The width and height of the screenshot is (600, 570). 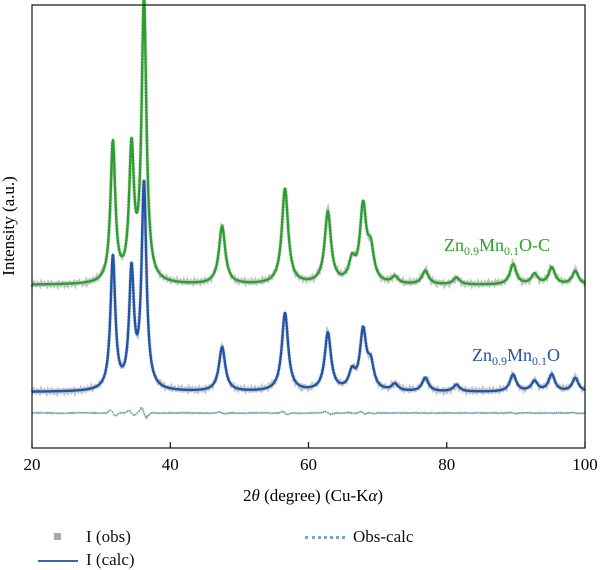 I want to click on legend-label: Obs-calc, so click(x=383, y=536).